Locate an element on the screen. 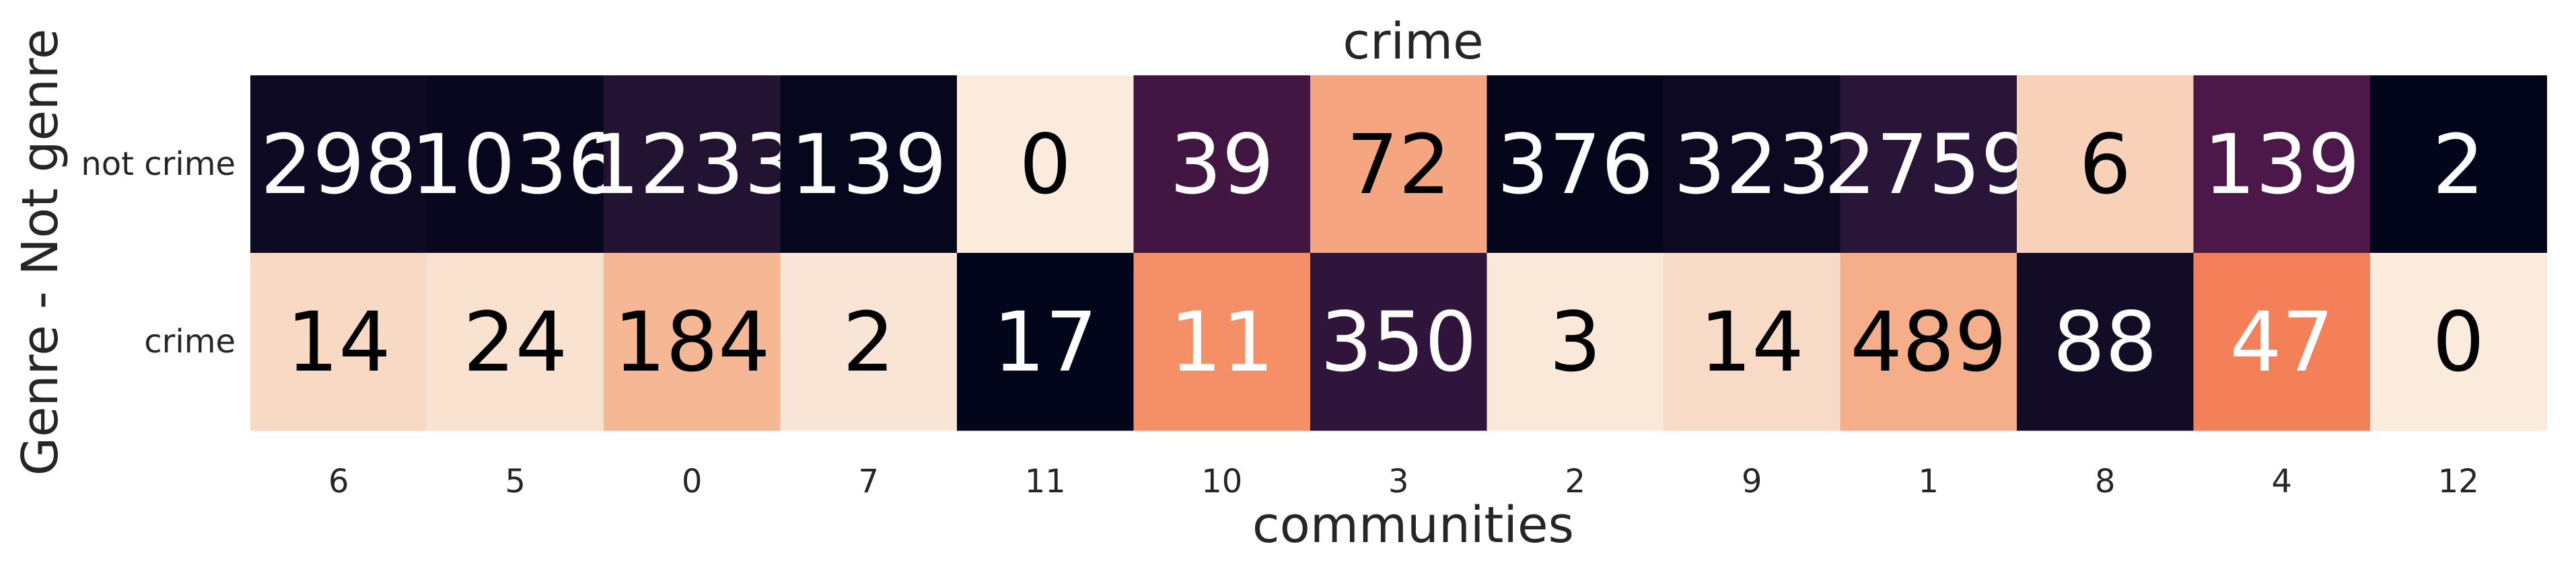  x-axis-label: communities is located at coordinates (1413, 525).